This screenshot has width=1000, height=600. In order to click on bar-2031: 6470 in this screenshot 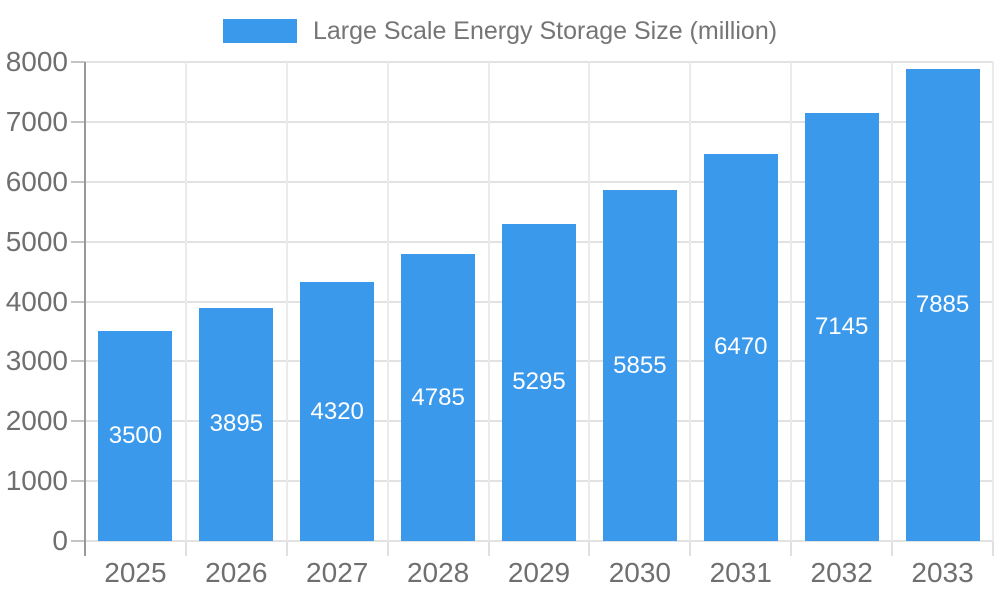, I will do `click(740, 347)`.